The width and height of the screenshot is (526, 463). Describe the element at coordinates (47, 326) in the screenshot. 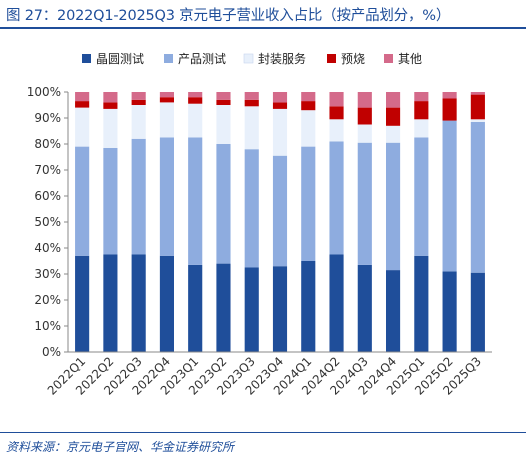

I see `y-tick-label: 10%` at that location.